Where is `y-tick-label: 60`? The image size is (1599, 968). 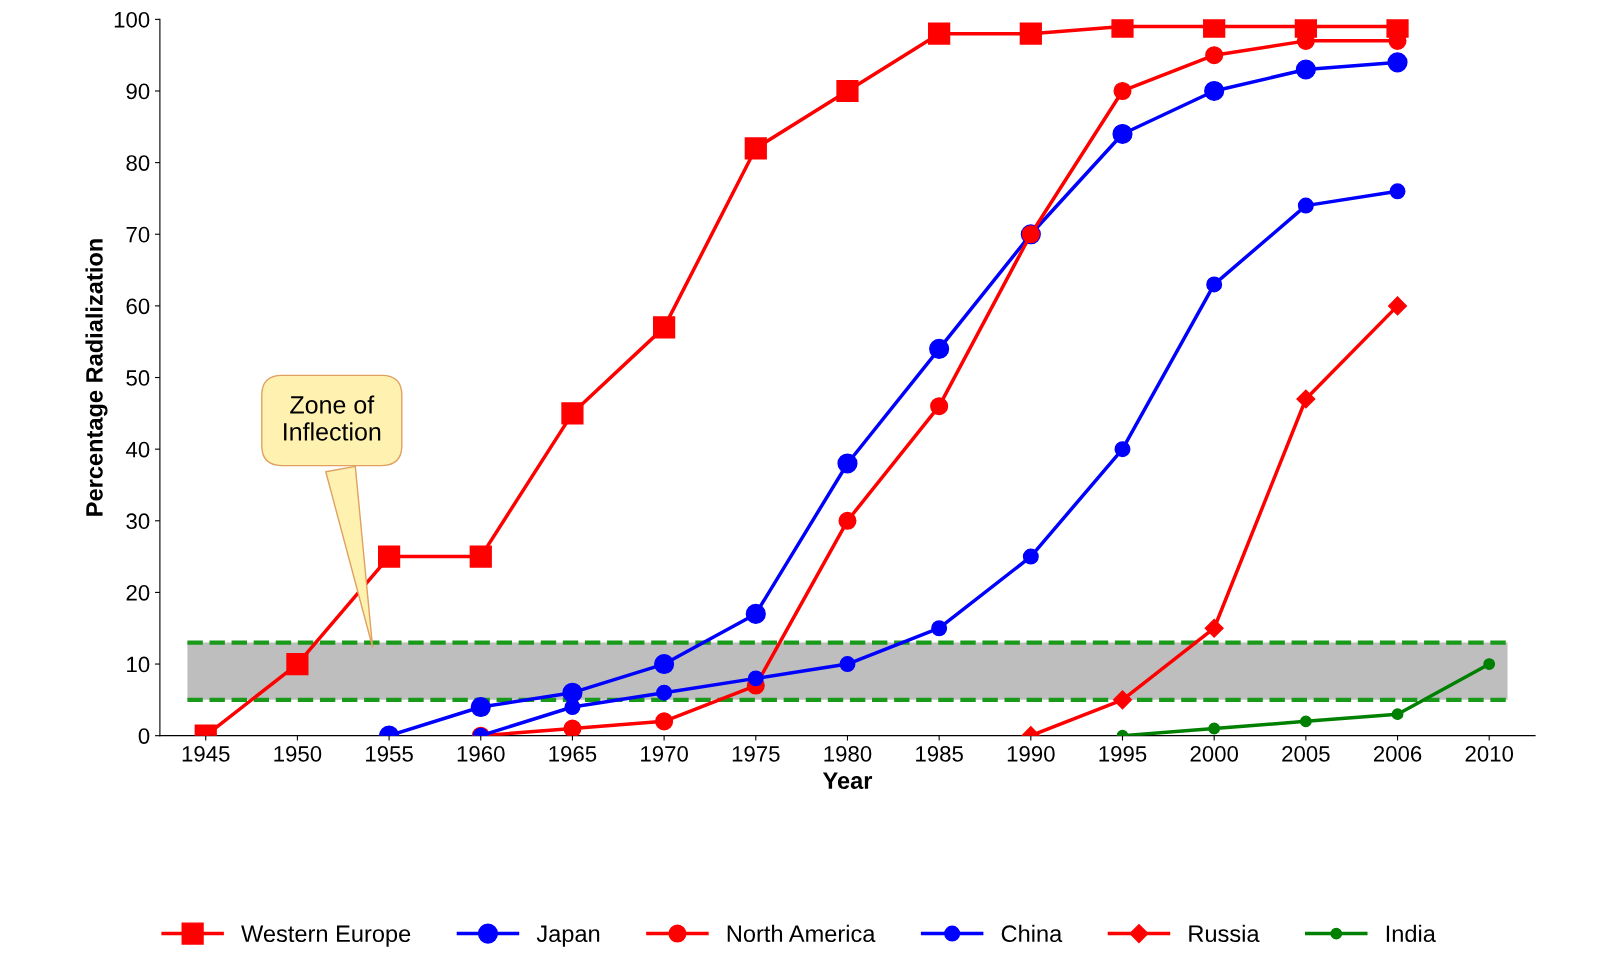
y-tick-label: 60 is located at coordinates (138, 306).